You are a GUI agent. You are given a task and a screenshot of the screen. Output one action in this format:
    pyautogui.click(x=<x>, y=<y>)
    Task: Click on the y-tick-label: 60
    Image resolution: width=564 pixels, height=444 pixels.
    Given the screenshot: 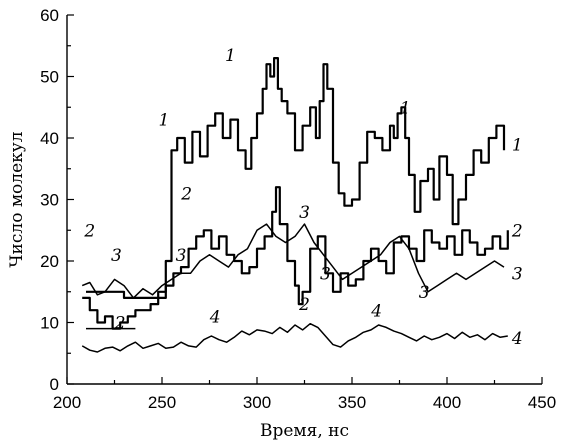 What is the action you would take?
    pyautogui.click(x=49, y=15)
    